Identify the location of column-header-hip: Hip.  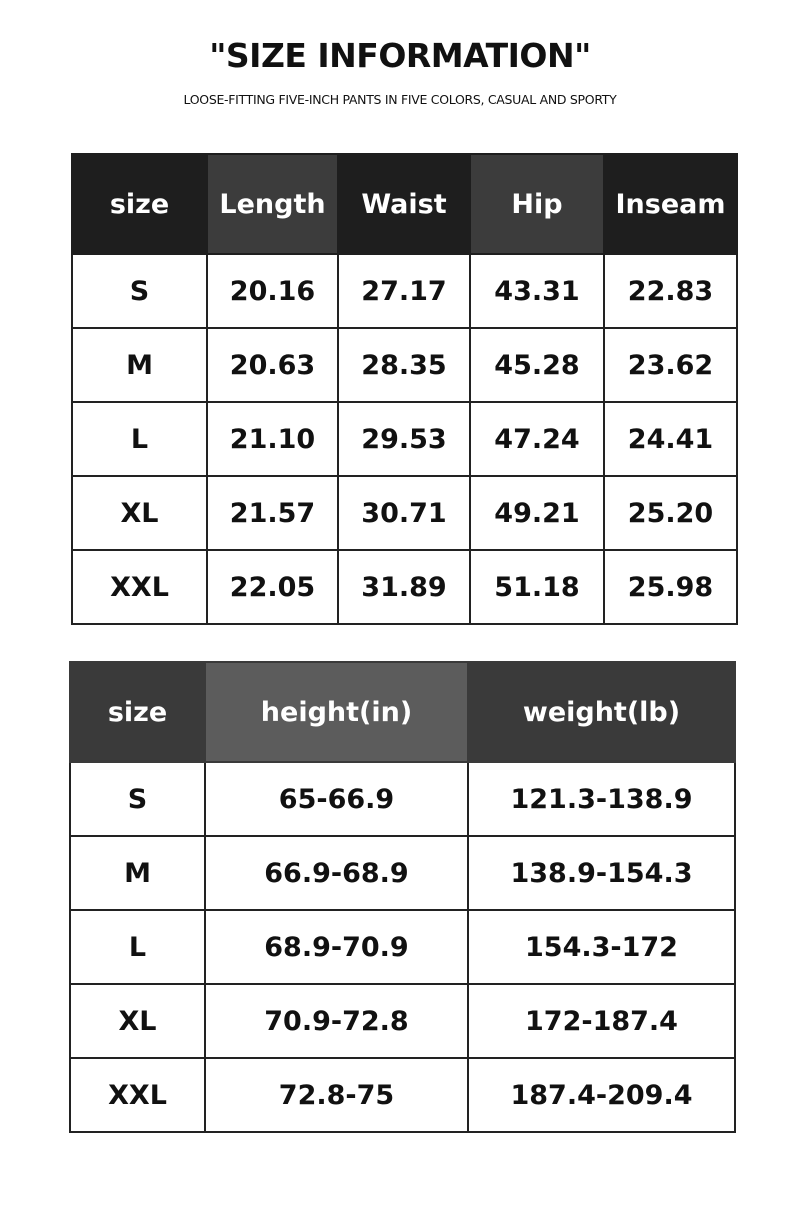
(537, 204).